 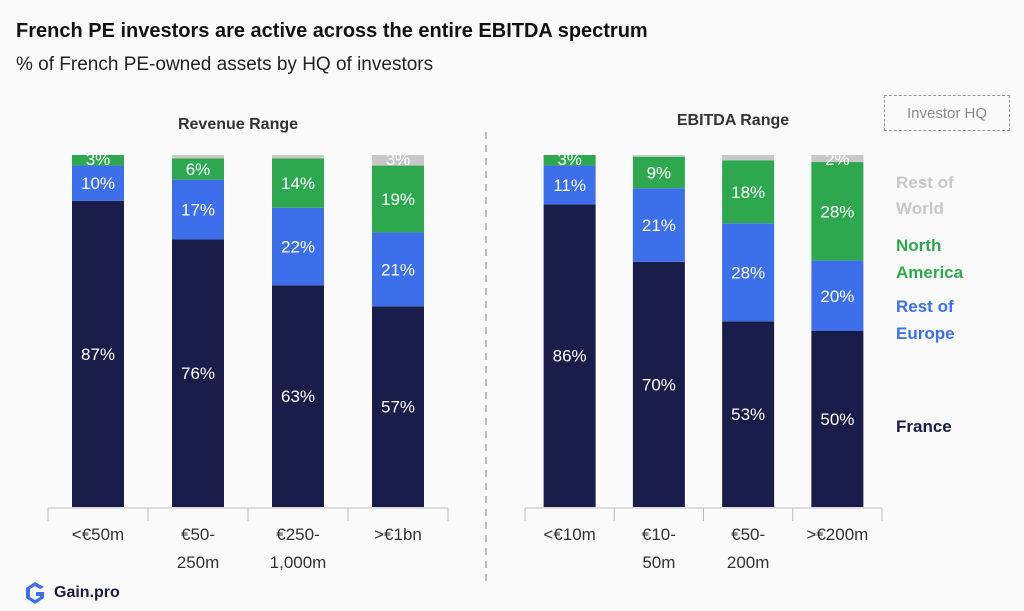 I want to click on data-label: 63%, so click(x=298, y=396).